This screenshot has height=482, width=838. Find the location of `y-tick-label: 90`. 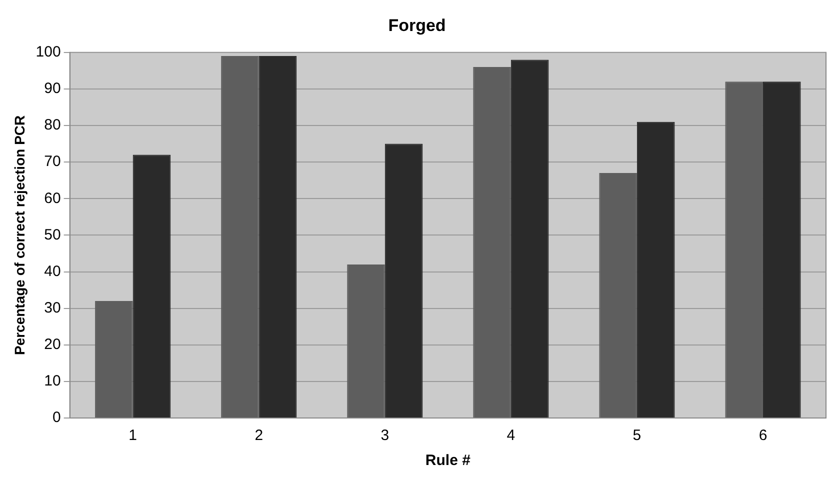

y-tick-label: 90 is located at coordinates (52, 89).